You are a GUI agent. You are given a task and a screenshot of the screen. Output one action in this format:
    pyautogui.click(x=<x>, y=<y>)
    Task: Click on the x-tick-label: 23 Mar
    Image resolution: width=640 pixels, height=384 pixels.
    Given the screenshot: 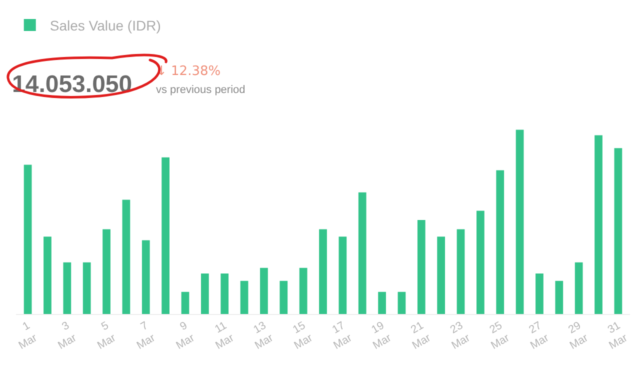 What is the action you would take?
    pyautogui.click(x=460, y=336)
    